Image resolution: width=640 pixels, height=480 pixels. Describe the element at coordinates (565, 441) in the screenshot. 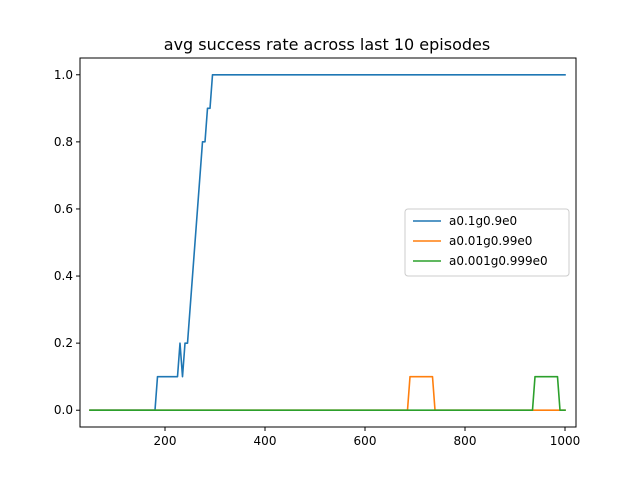

I see `x-tick-label-1000: 1000` at that location.